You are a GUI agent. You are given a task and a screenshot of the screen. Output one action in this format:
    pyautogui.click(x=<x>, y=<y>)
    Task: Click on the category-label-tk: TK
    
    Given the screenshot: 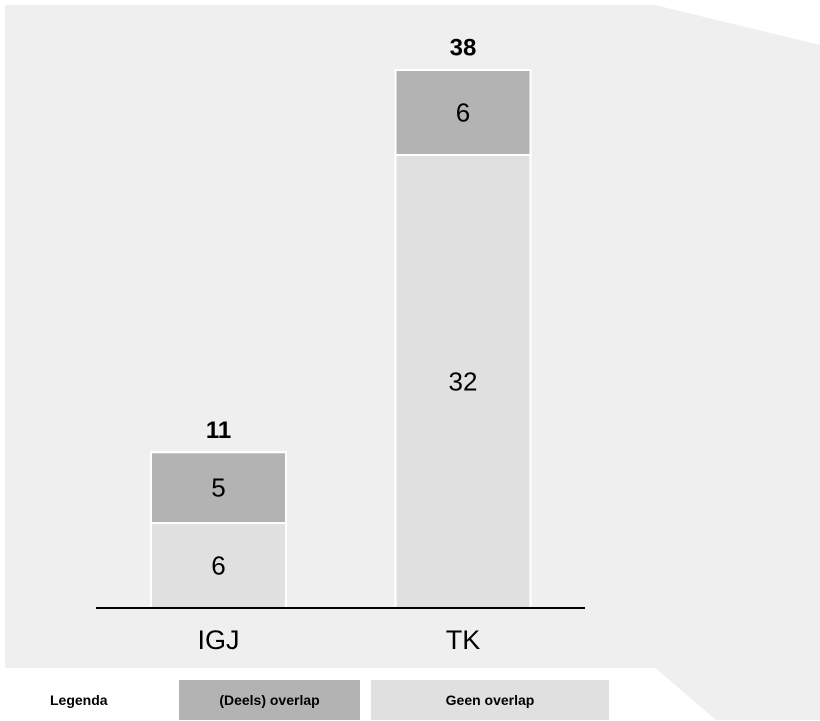 What is the action you would take?
    pyautogui.click(x=463, y=640)
    